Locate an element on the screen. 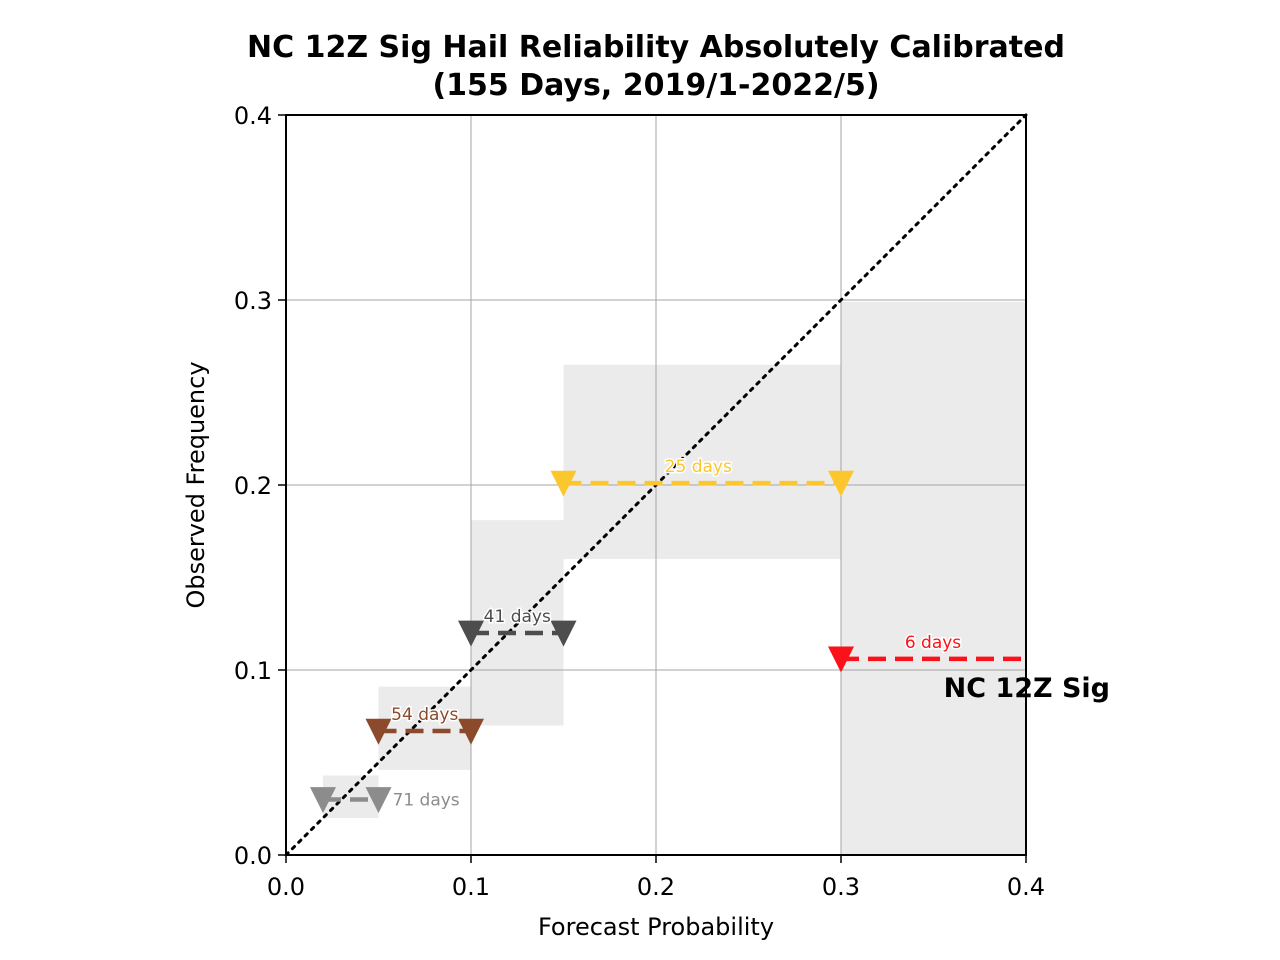 Image resolution: width=1280 pixels, height=960 pixels. y-axis-label: Observed Frequency is located at coordinates (196, 484).